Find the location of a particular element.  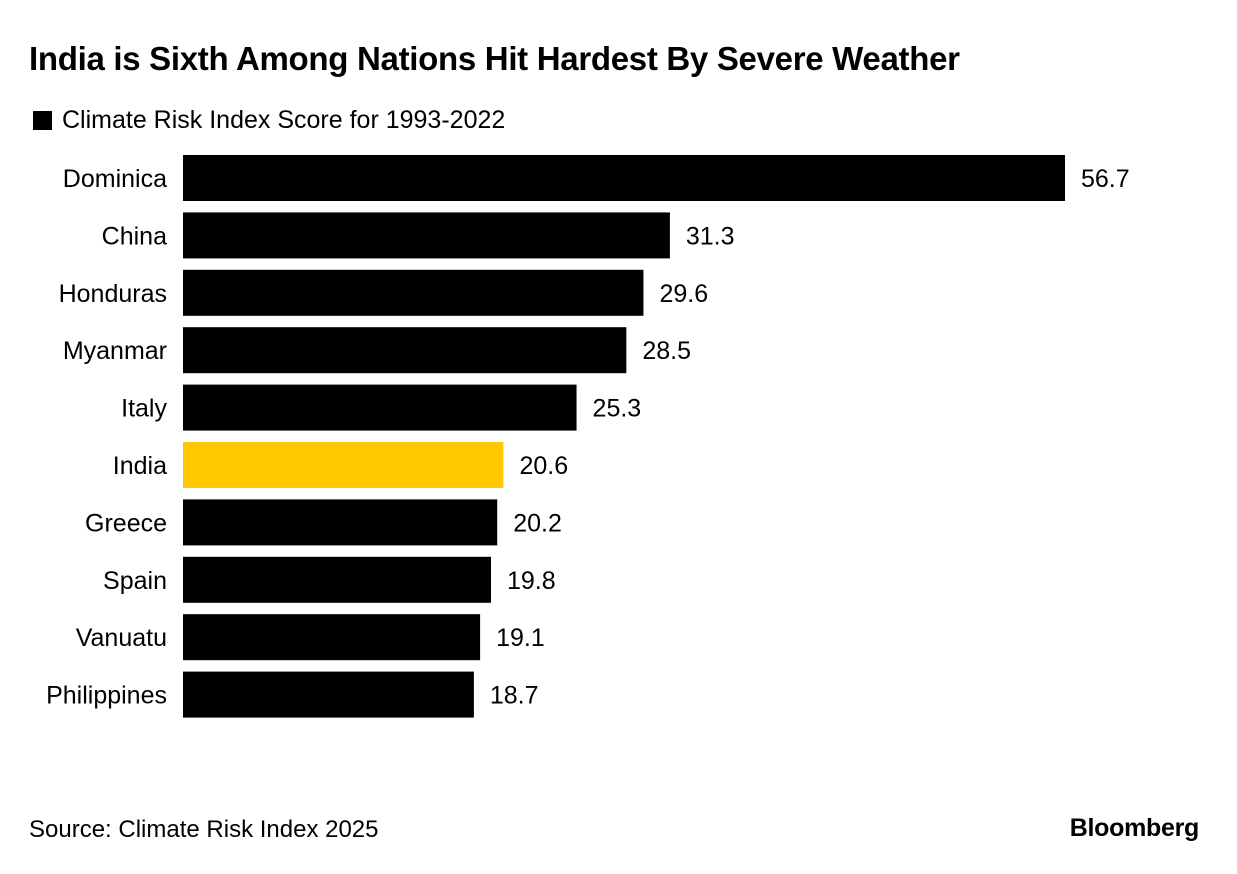

bar-myanmar is located at coordinates (405, 350).